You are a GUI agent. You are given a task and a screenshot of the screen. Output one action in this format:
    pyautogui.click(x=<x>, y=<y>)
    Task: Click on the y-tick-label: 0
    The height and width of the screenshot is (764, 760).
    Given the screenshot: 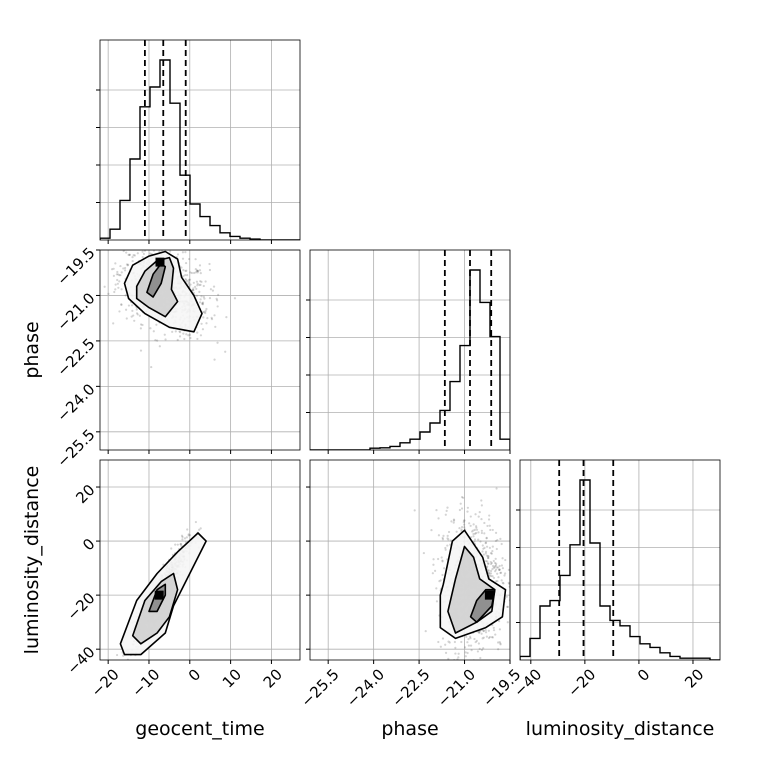 What is the action you would take?
    pyautogui.click(x=88, y=544)
    